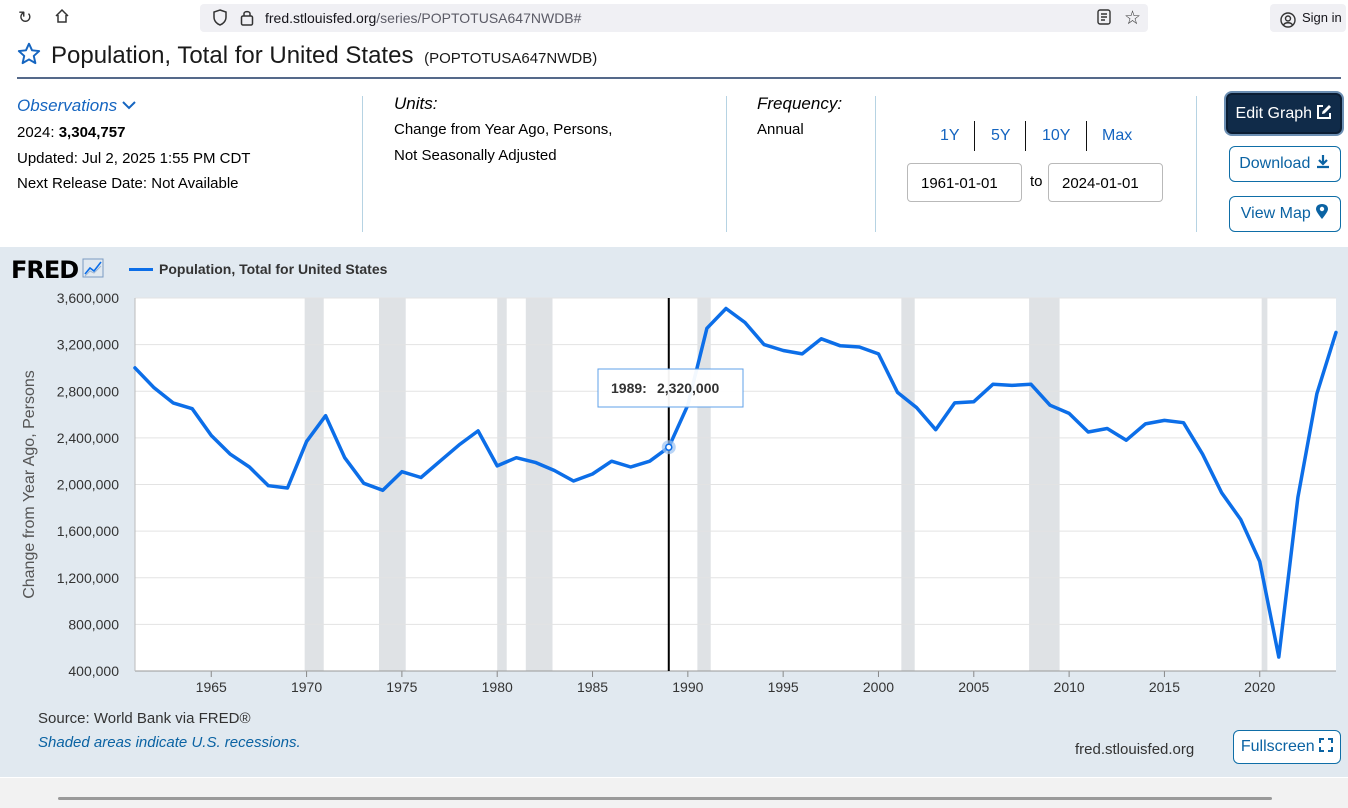 The height and width of the screenshot is (808, 1348). Describe the element at coordinates (88, 578) in the screenshot. I see `y-tick-label: 1,200,000` at that location.